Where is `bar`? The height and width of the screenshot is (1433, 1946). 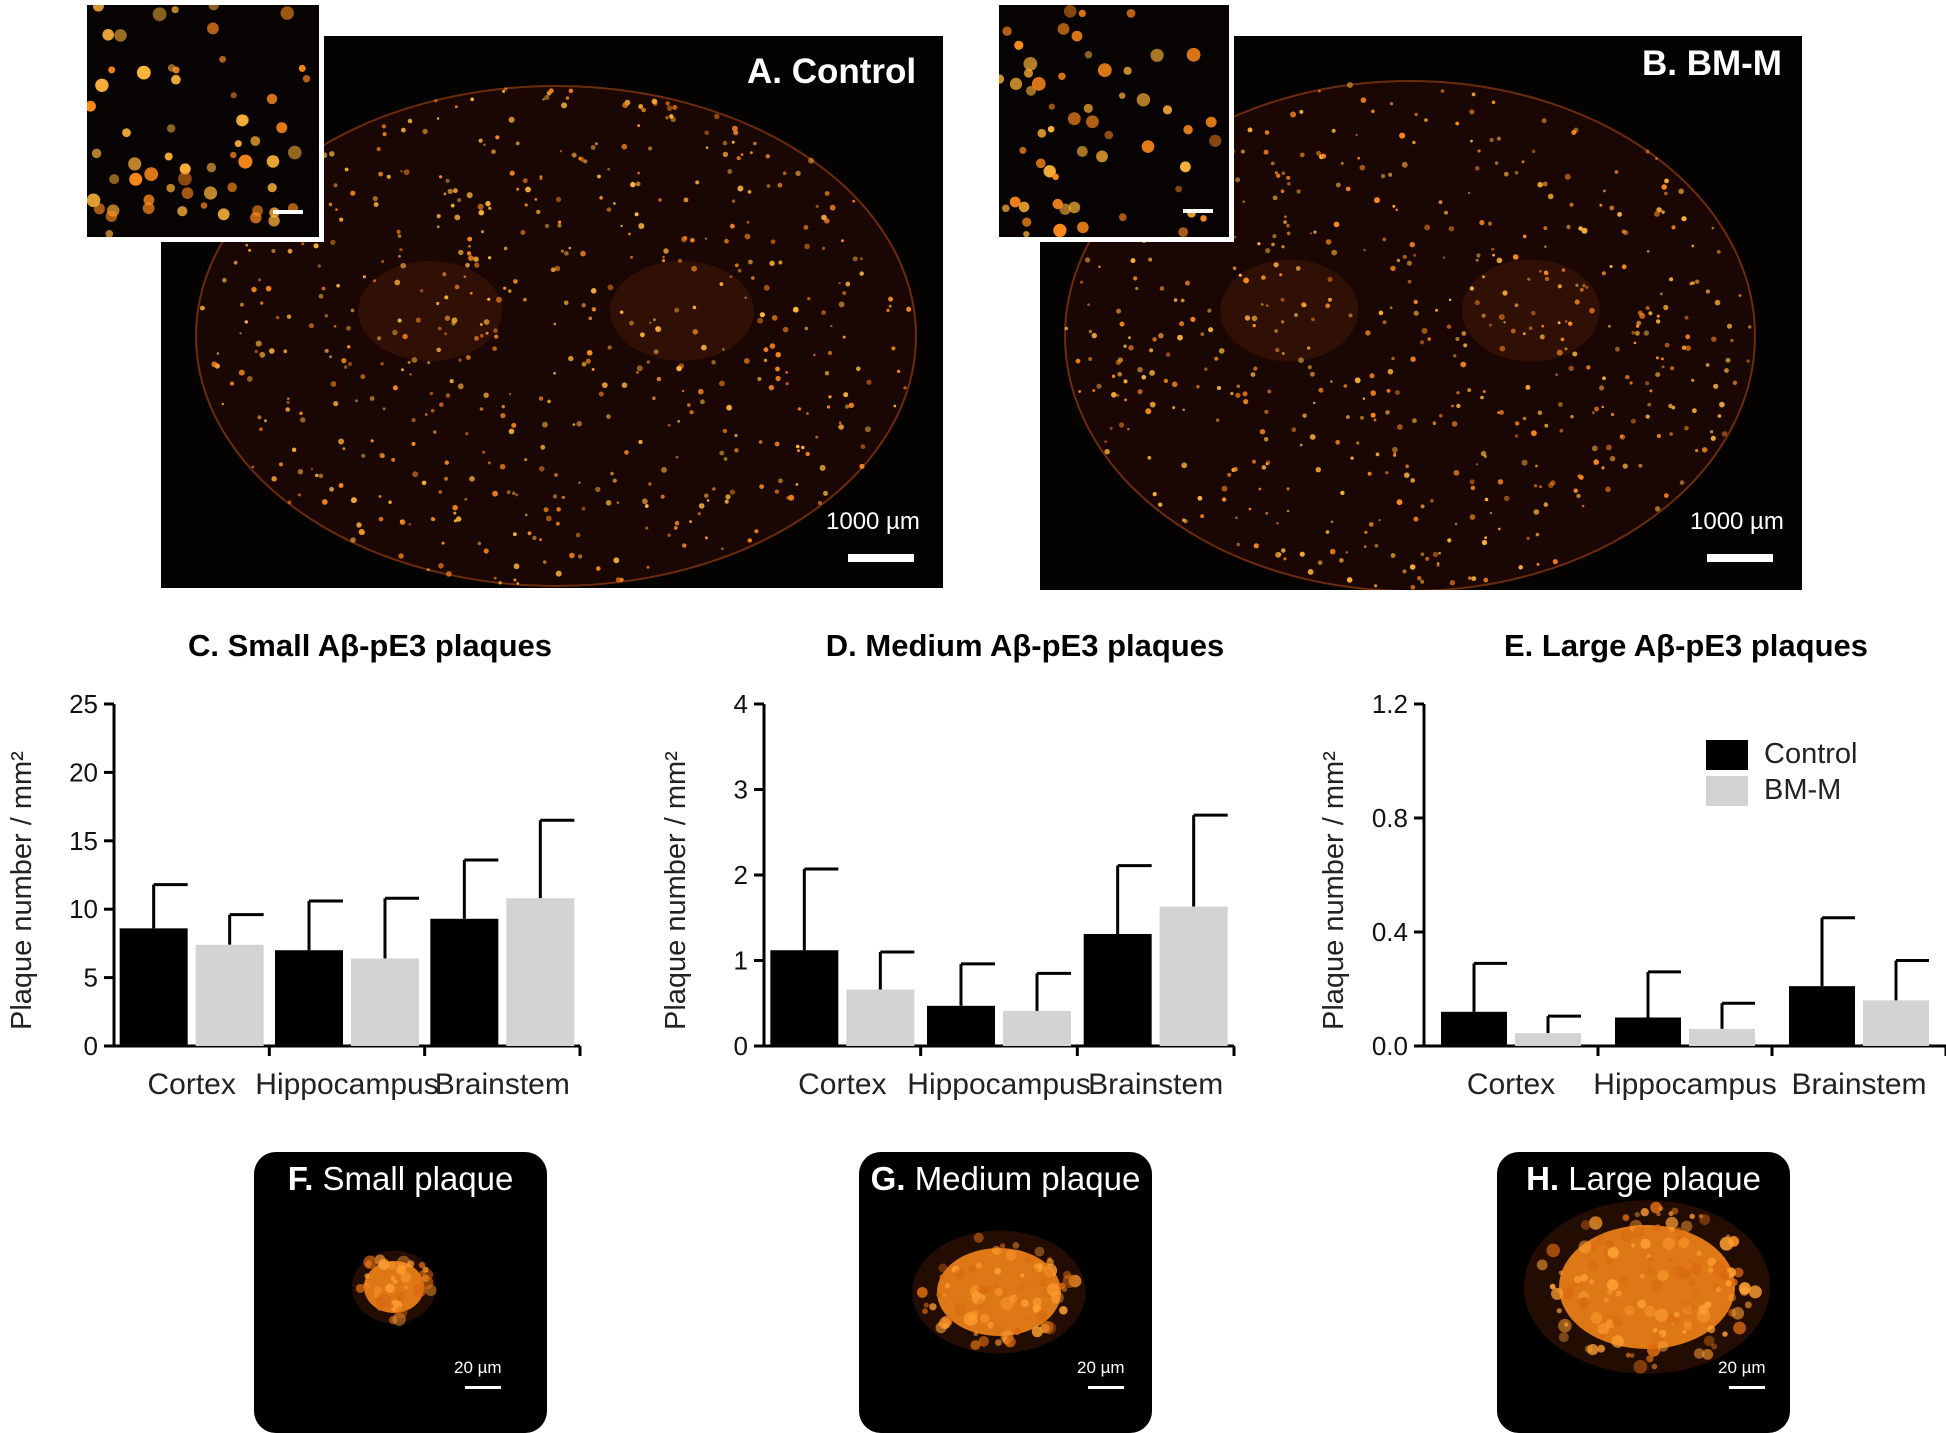 bar is located at coordinates (540, 972).